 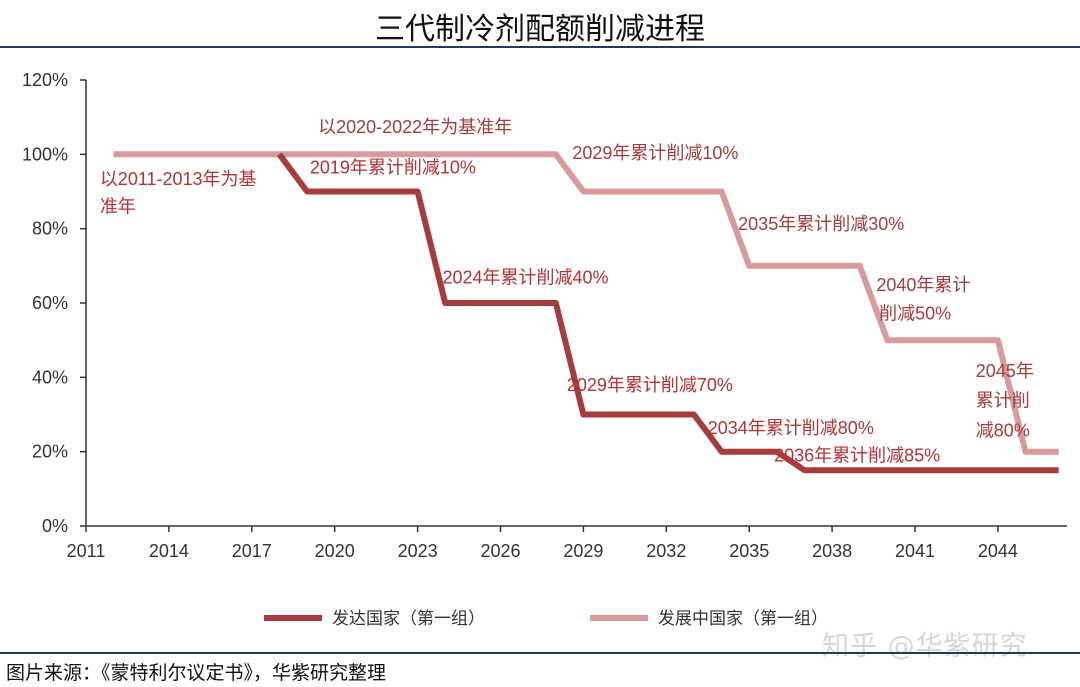 What do you see at coordinates (45, 80) in the screenshot?
I see `y-tick-label: 120%` at bounding box center [45, 80].